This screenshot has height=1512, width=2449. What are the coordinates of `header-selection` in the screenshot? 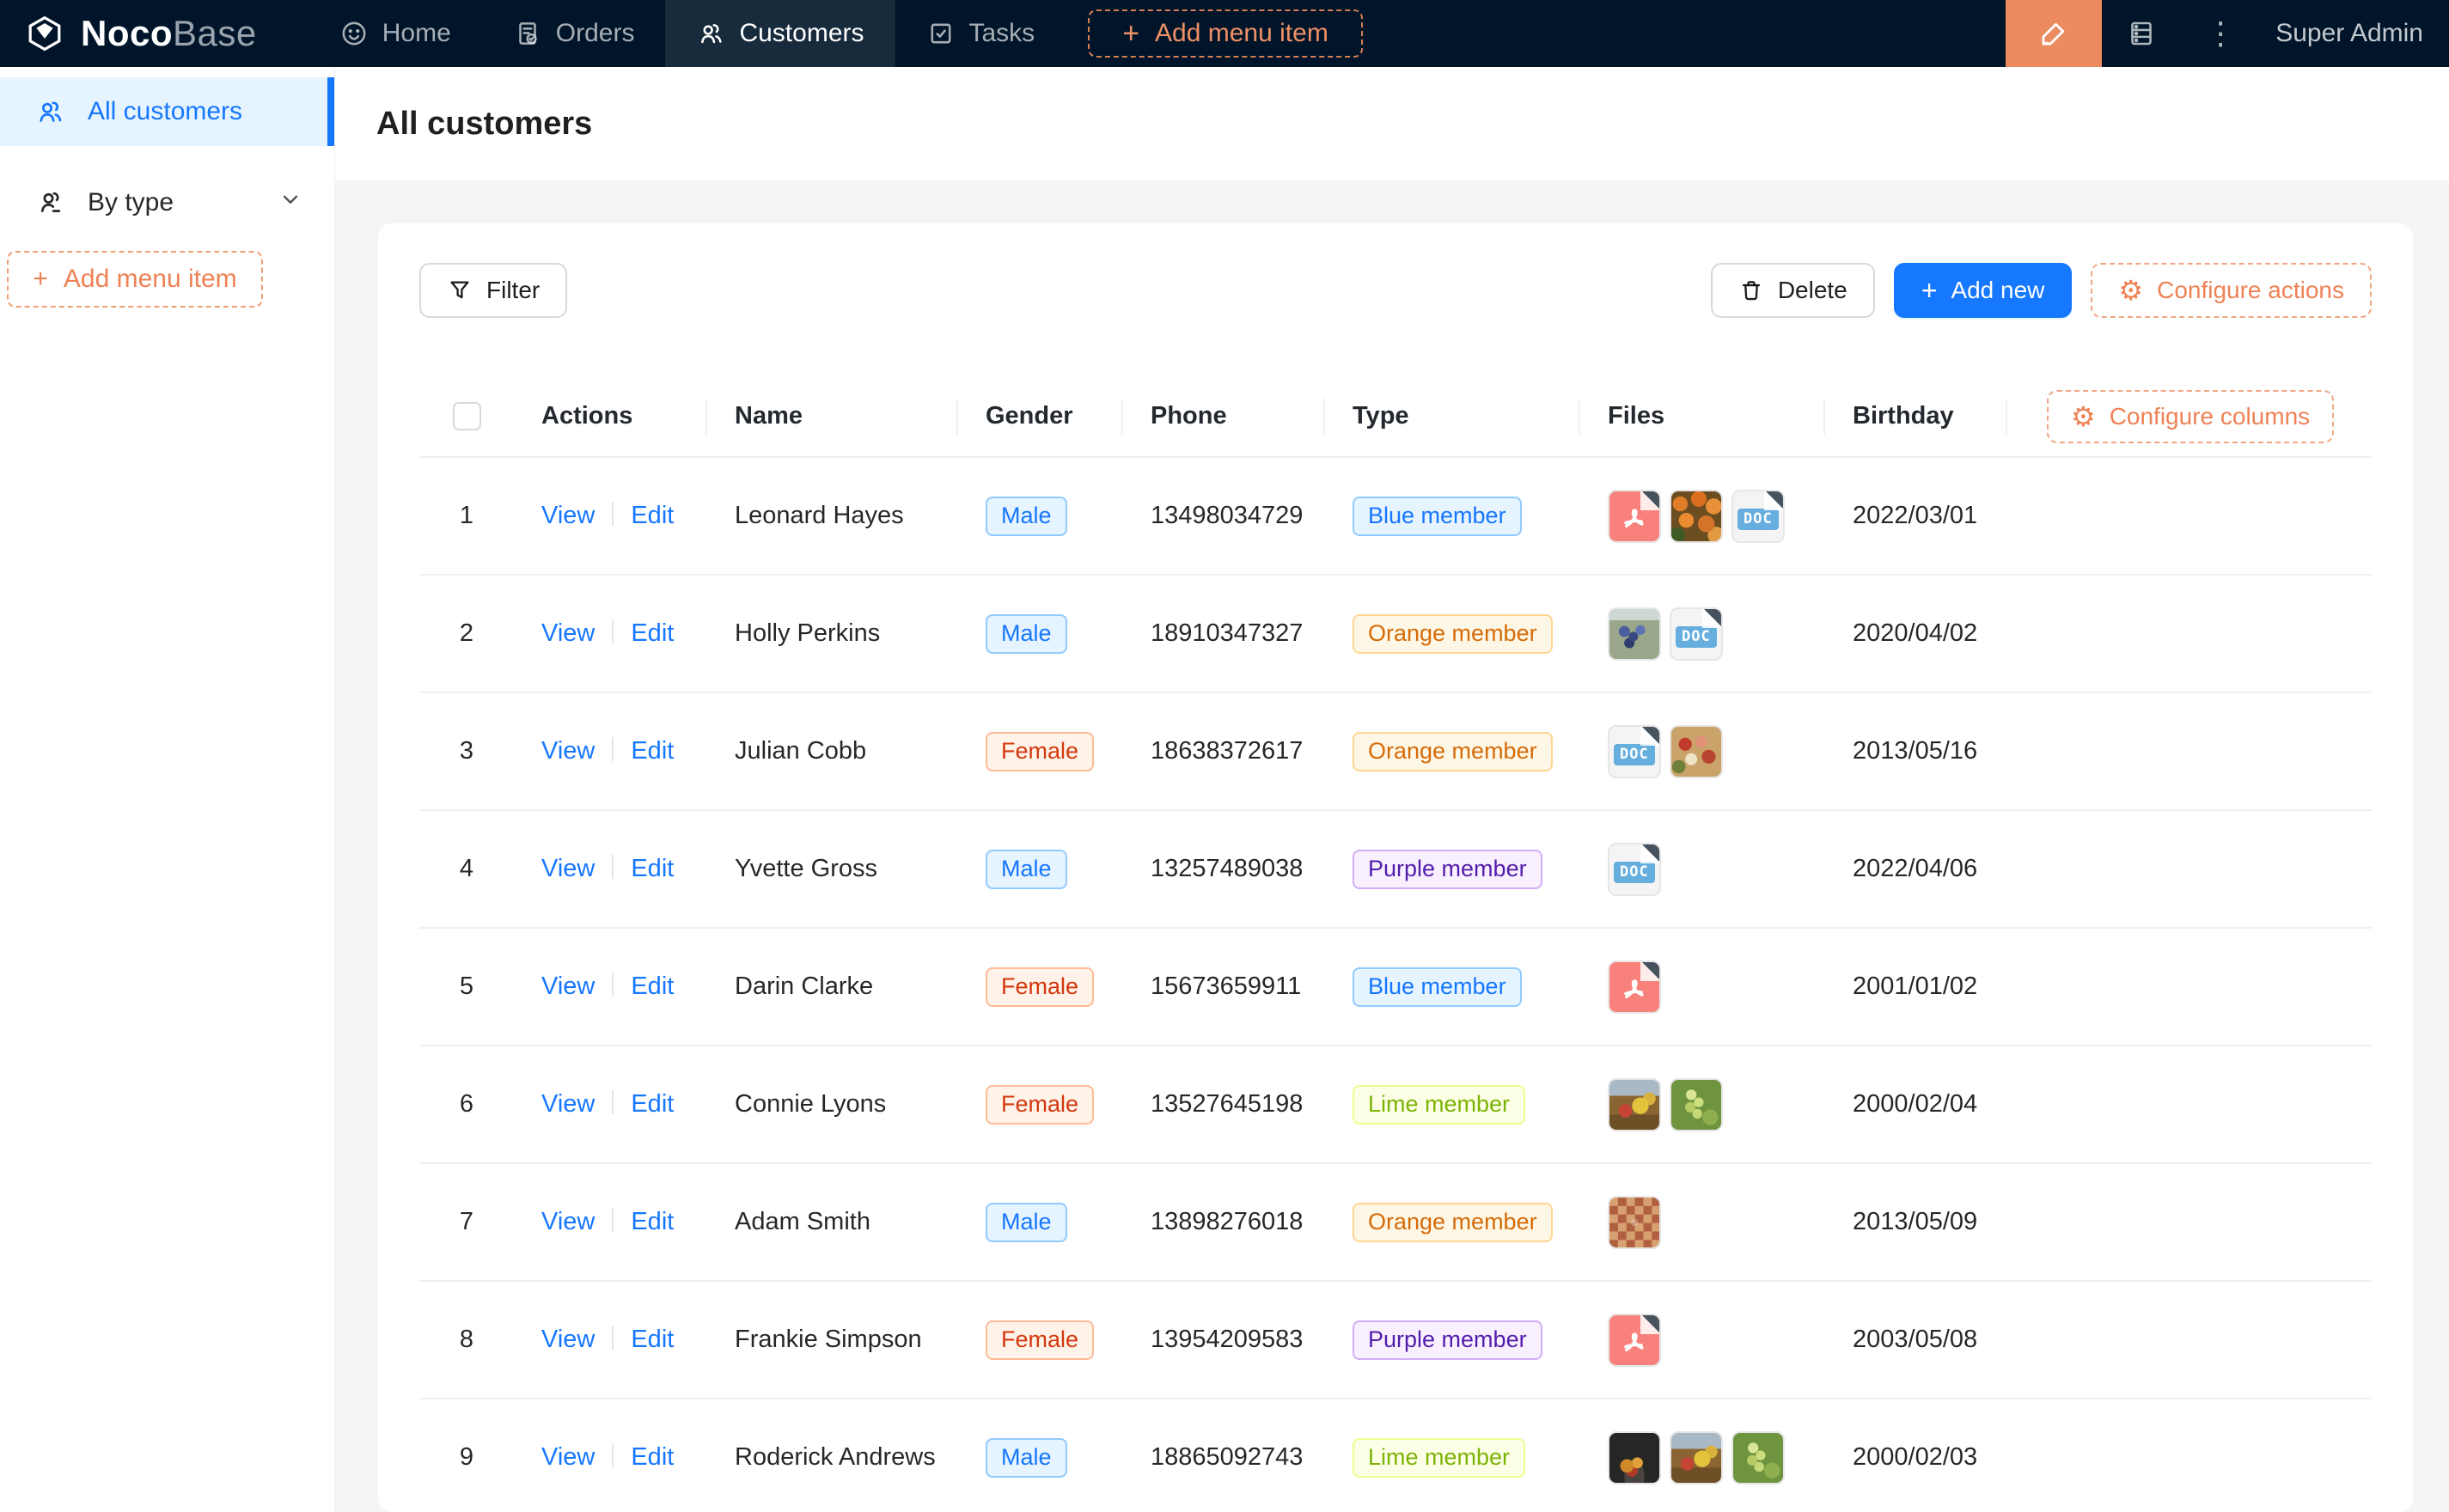 It's located at (466, 417).